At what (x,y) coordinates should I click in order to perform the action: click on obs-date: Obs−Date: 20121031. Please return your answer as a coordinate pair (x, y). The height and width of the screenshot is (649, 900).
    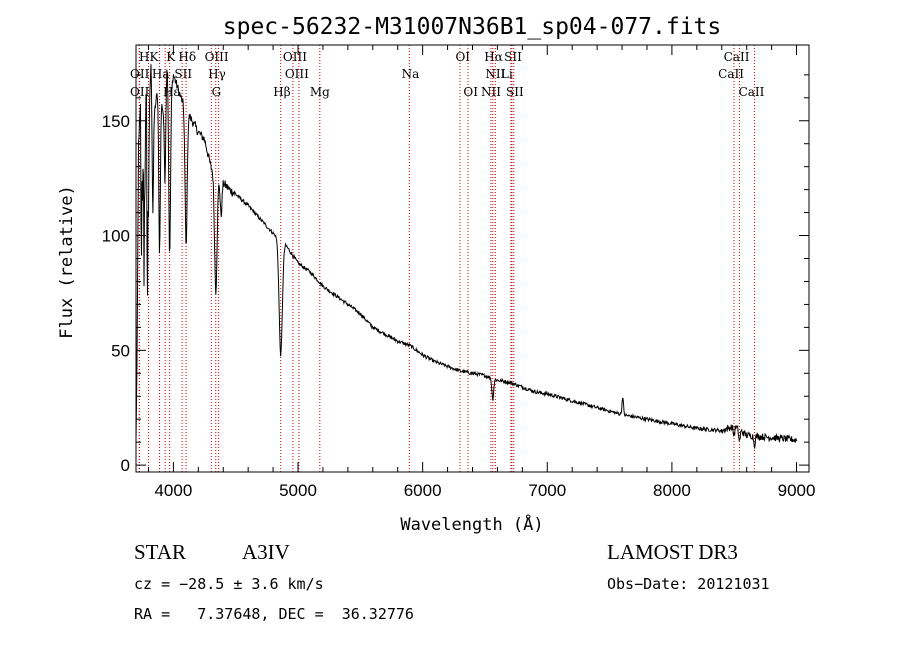
    Looking at the image, I should click on (688, 584).